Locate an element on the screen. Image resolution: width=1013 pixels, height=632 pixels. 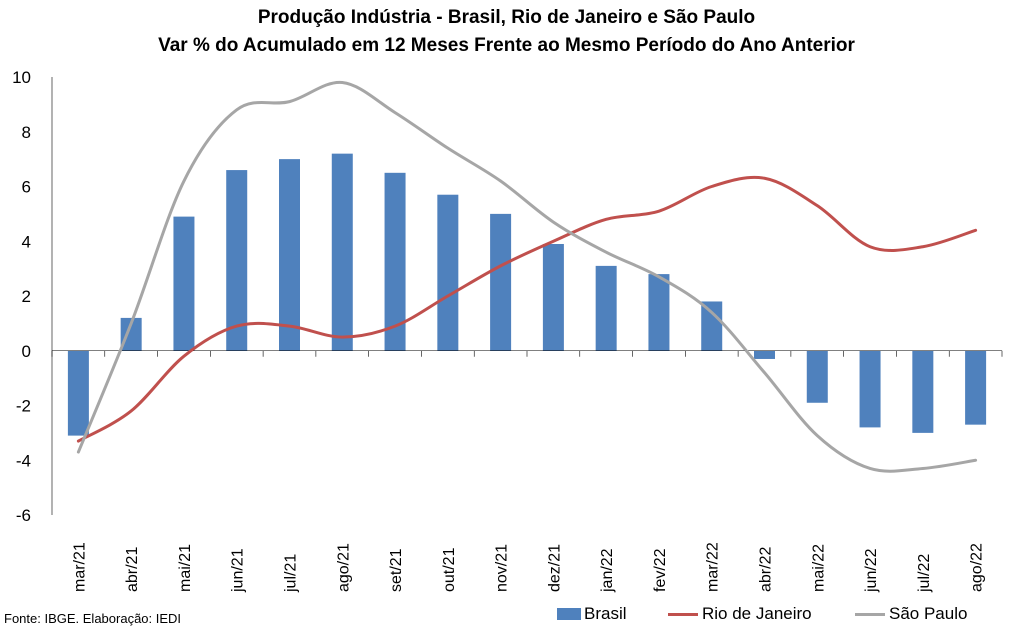
x-tick-label-fev-22: fev/22 is located at coordinates (660, 570).